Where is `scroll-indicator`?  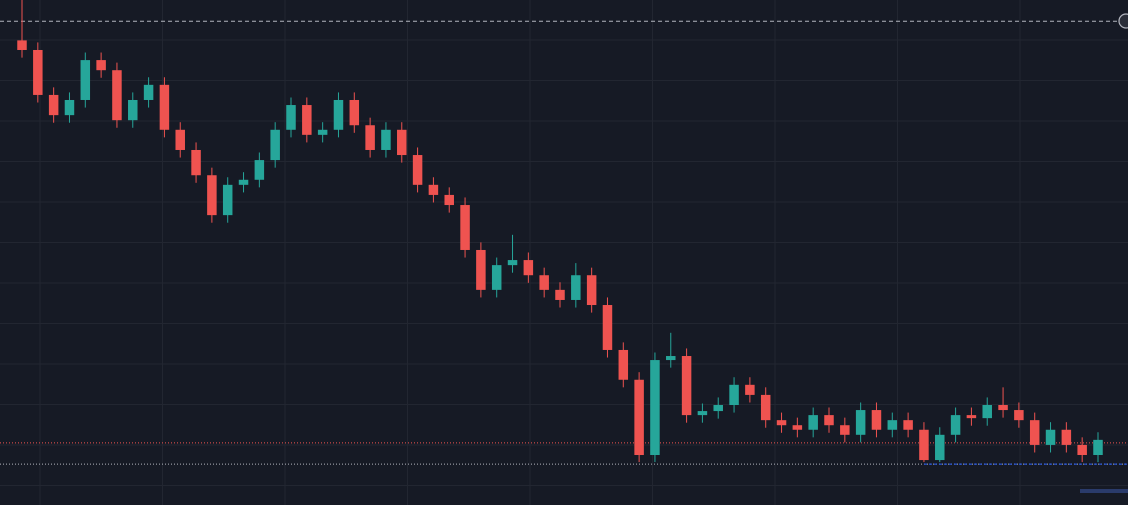
scroll-indicator is located at coordinates (1104, 491).